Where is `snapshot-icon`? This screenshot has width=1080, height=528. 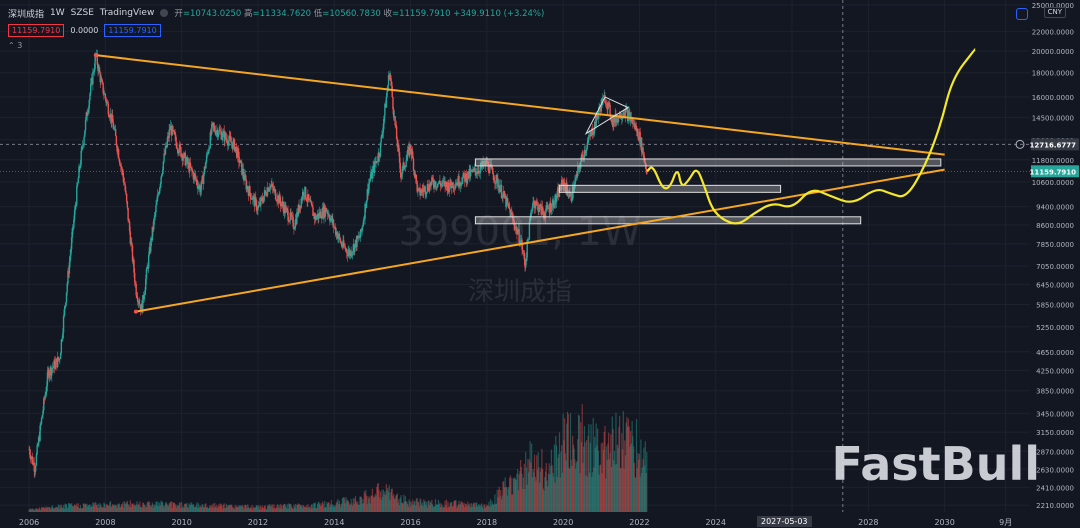
snapshot-icon is located at coordinates (1022, 14).